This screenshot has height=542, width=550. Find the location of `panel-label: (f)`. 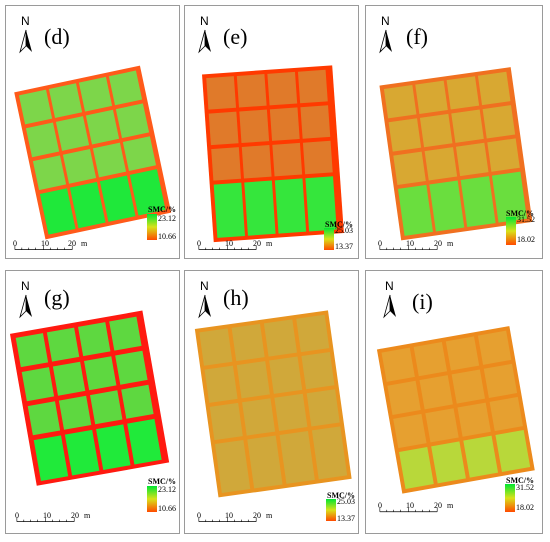

panel-label: (f) is located at coordinates (417, 36).